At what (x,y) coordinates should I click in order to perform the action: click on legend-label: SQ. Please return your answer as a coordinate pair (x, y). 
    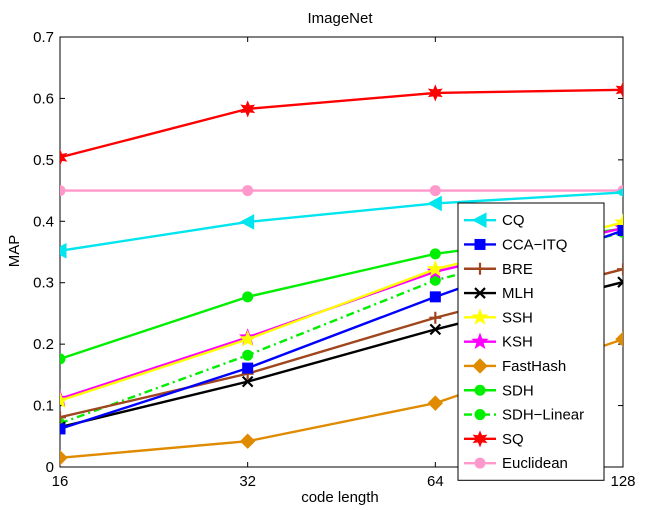
    Looking at the image, I should click on (513, 439).